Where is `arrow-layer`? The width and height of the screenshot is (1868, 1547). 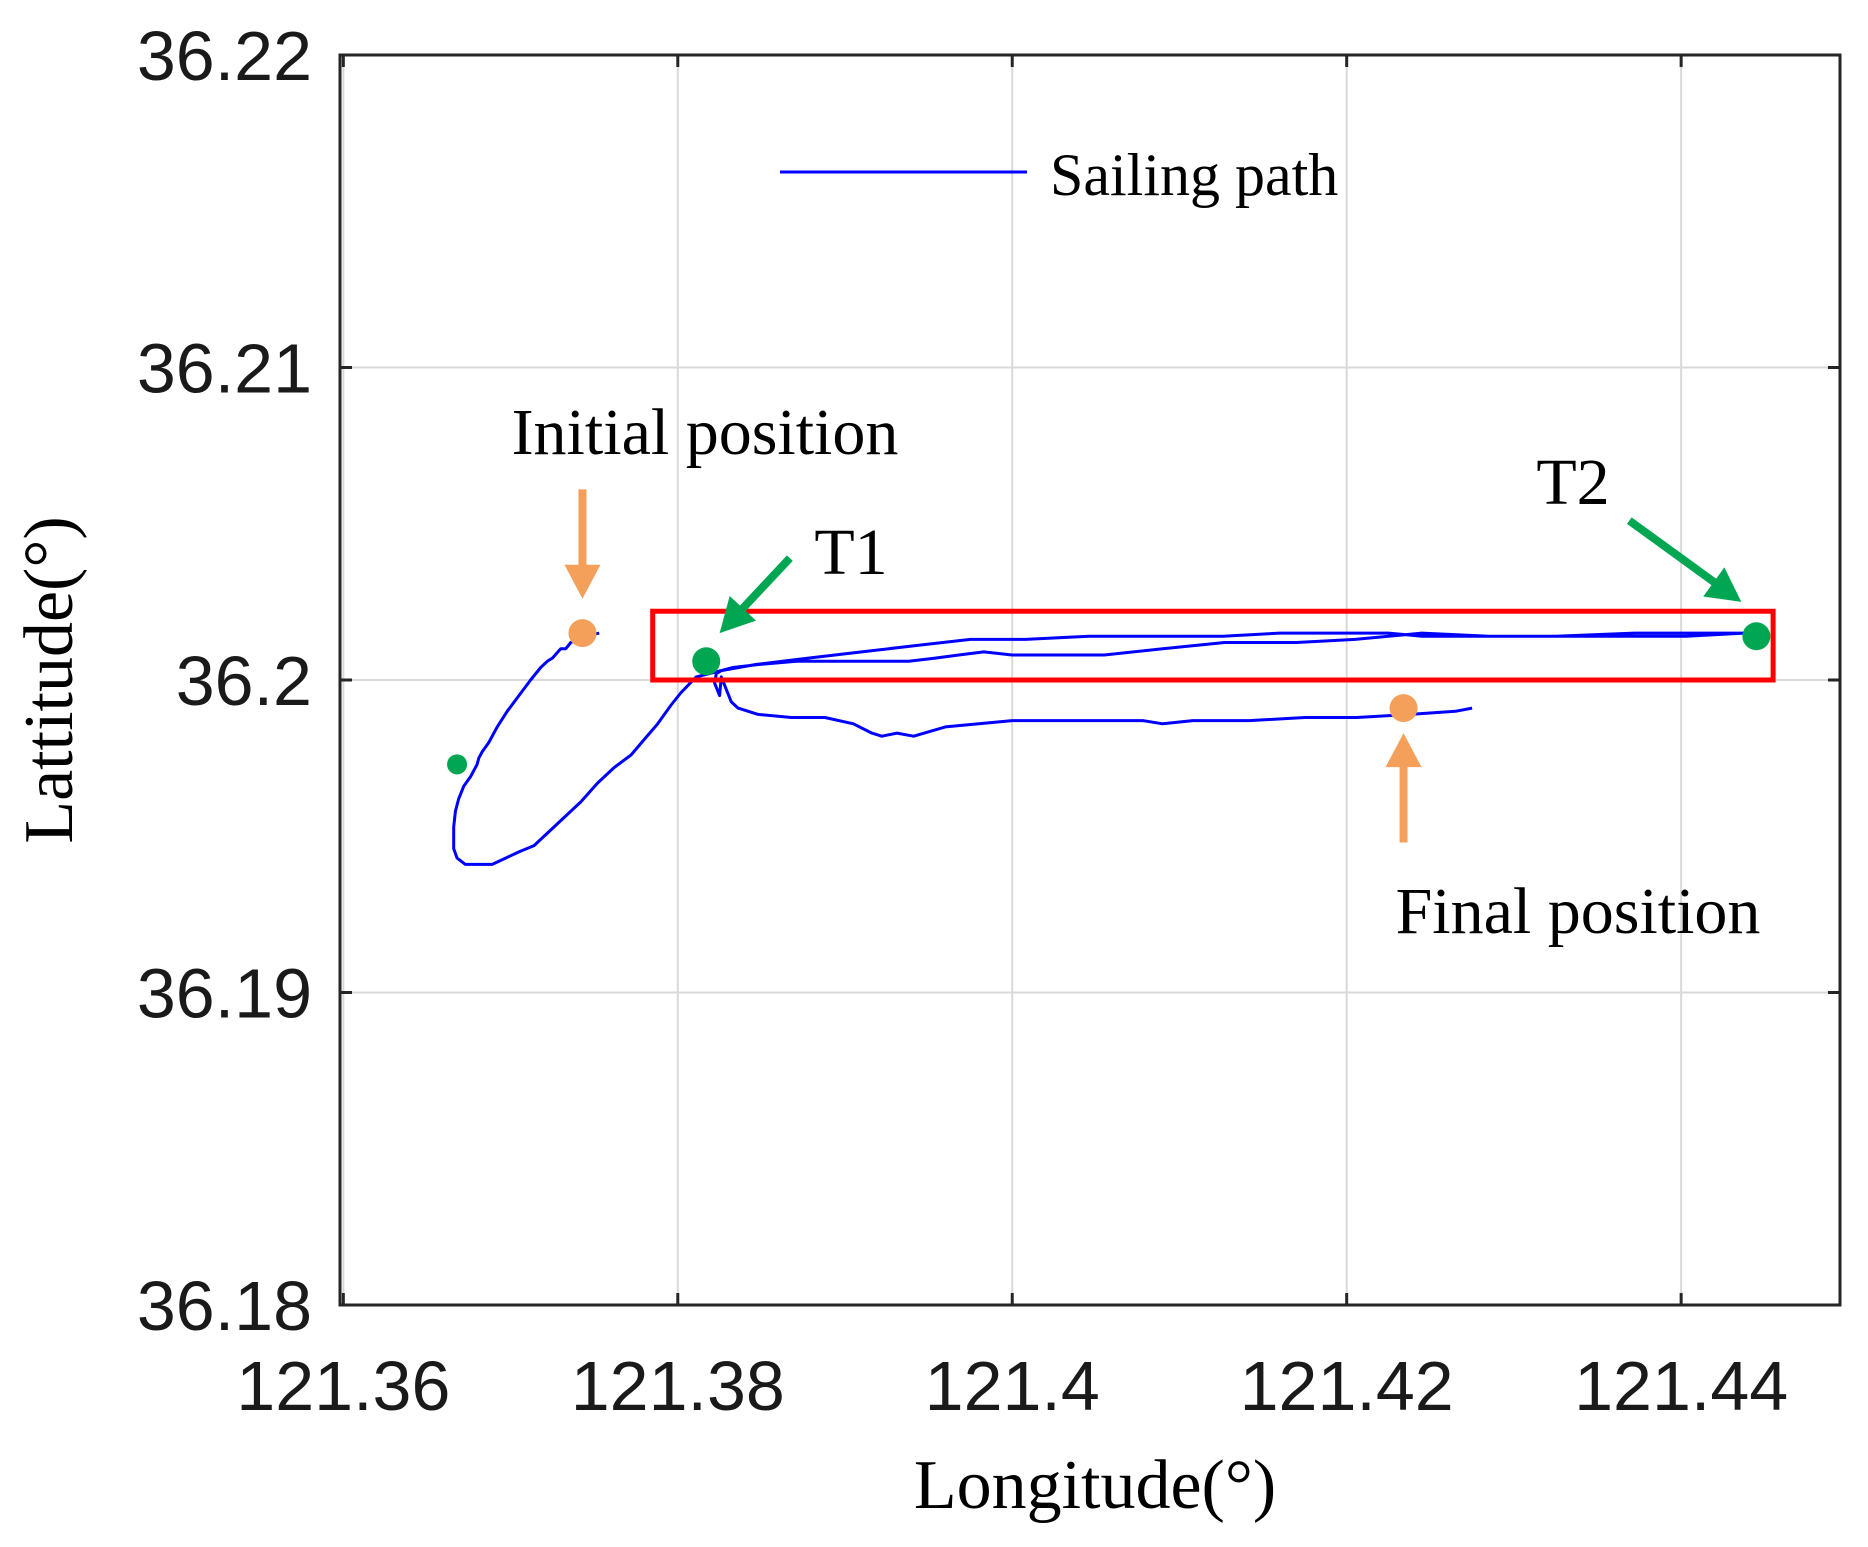 arrow-layer is located at coordinates (1153, 666).